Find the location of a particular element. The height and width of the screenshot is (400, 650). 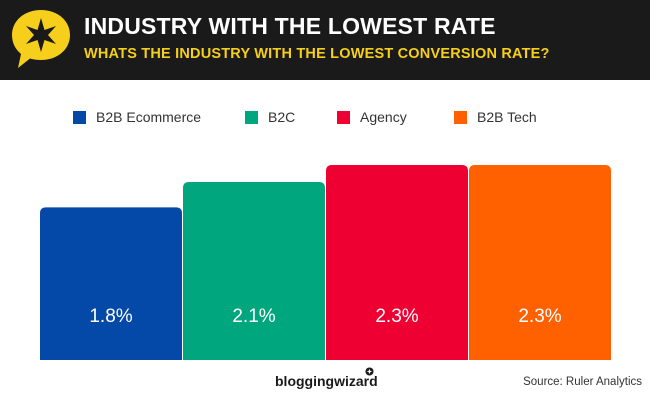

bar-b2b-ecommerce is located at coordinates (111, 283).